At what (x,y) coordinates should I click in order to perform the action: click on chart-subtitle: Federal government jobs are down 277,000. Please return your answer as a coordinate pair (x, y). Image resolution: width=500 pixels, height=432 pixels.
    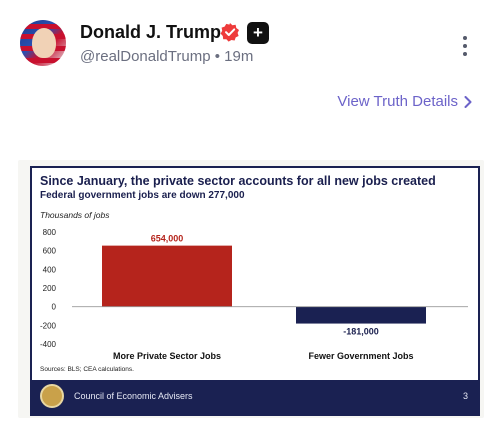
    Looking at the image, I should click on (142, 195).